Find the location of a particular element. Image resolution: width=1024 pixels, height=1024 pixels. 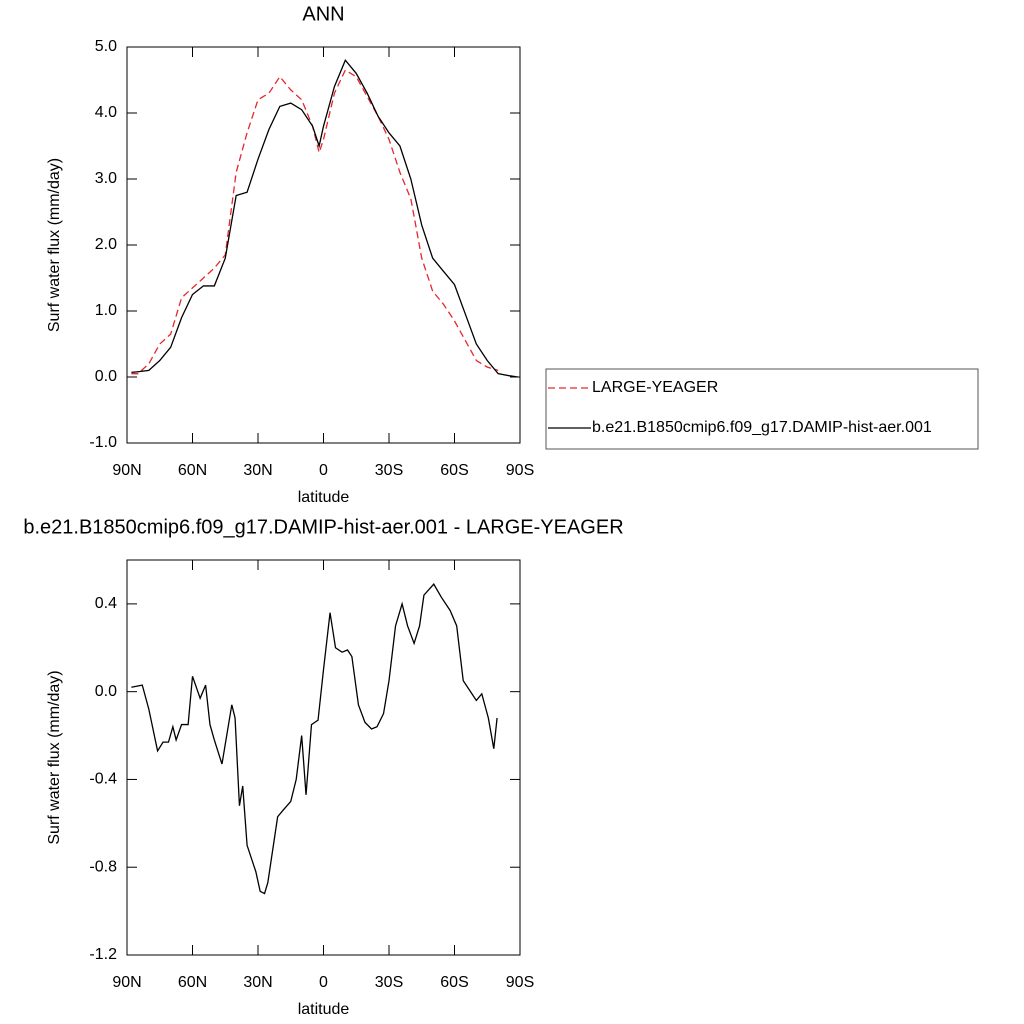

legend-label: LARGE-YEAGER is located at coordinates (655, 387).